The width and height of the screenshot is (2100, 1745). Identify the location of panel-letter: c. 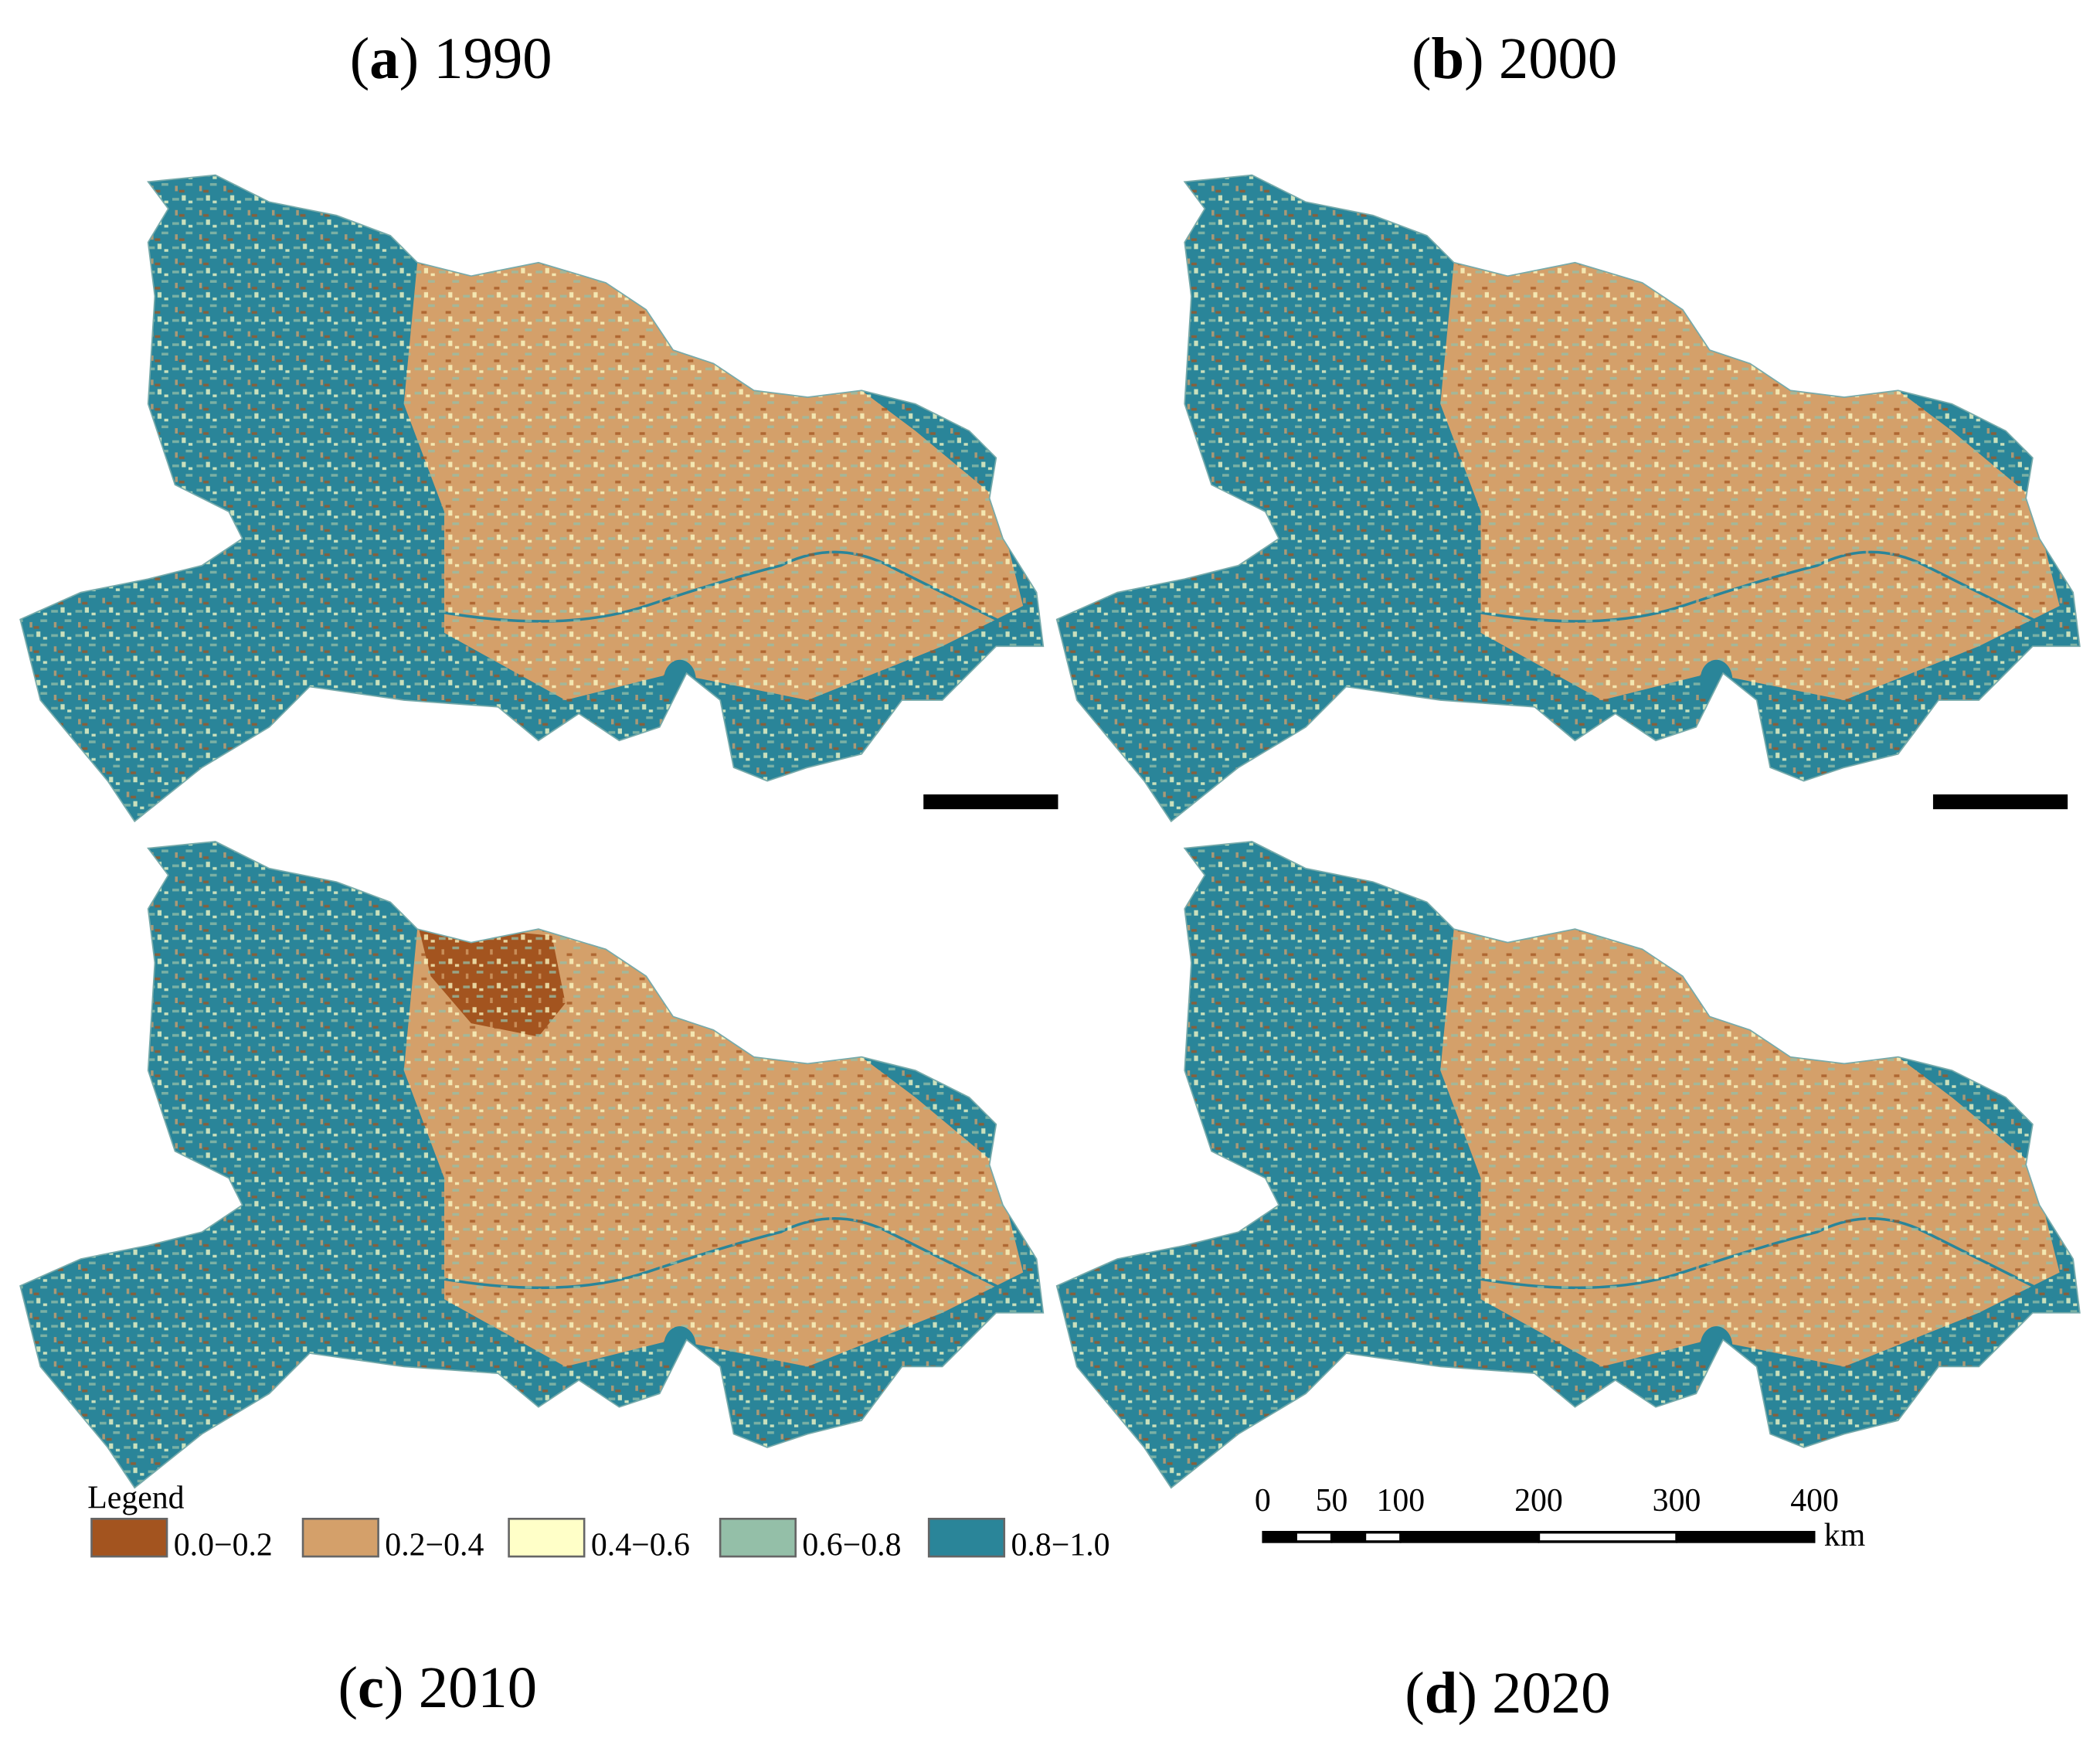
(371, 1687).